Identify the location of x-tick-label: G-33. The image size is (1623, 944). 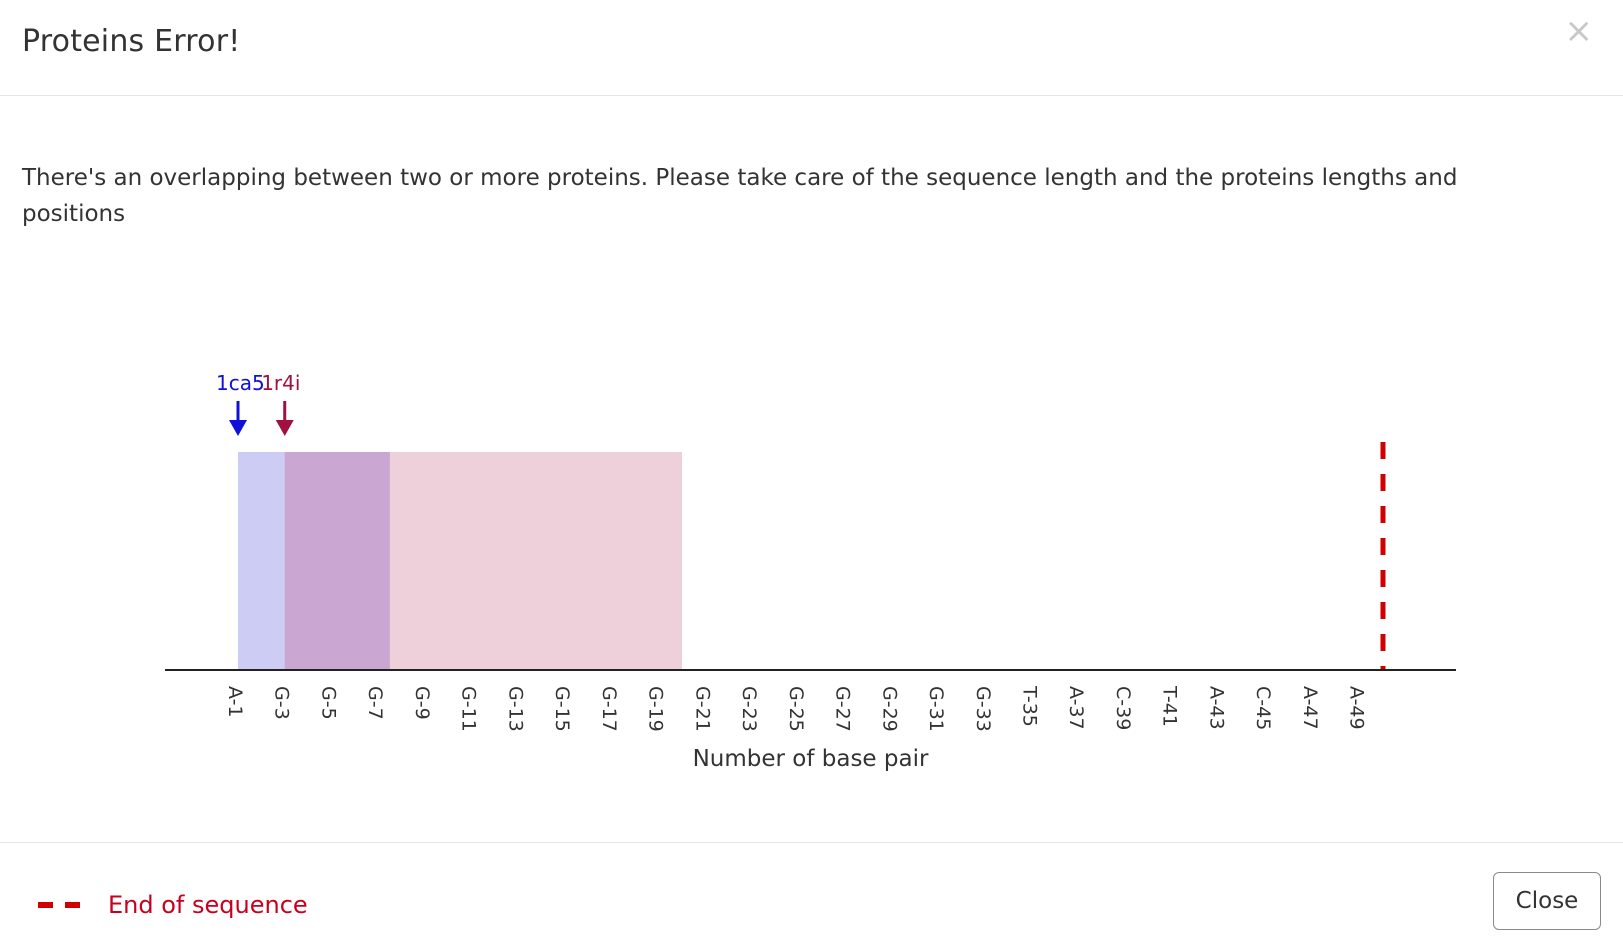
(983, 709).